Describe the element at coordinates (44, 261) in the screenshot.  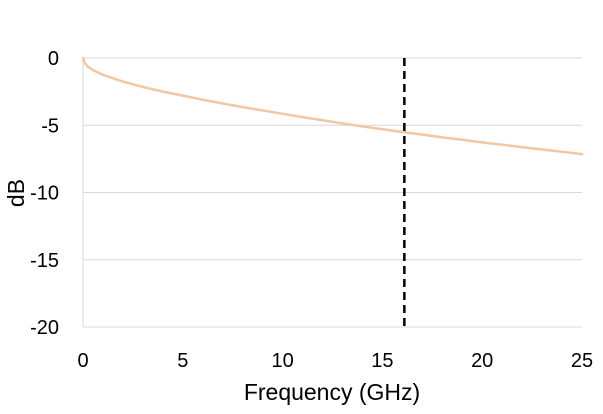
I see `y-tick-label: -15` at that location.